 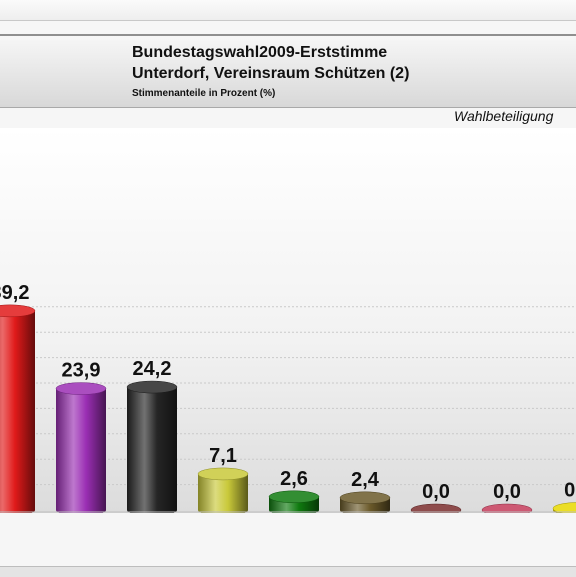 I want to click on bottom-strip, so click(x=288, y=571).